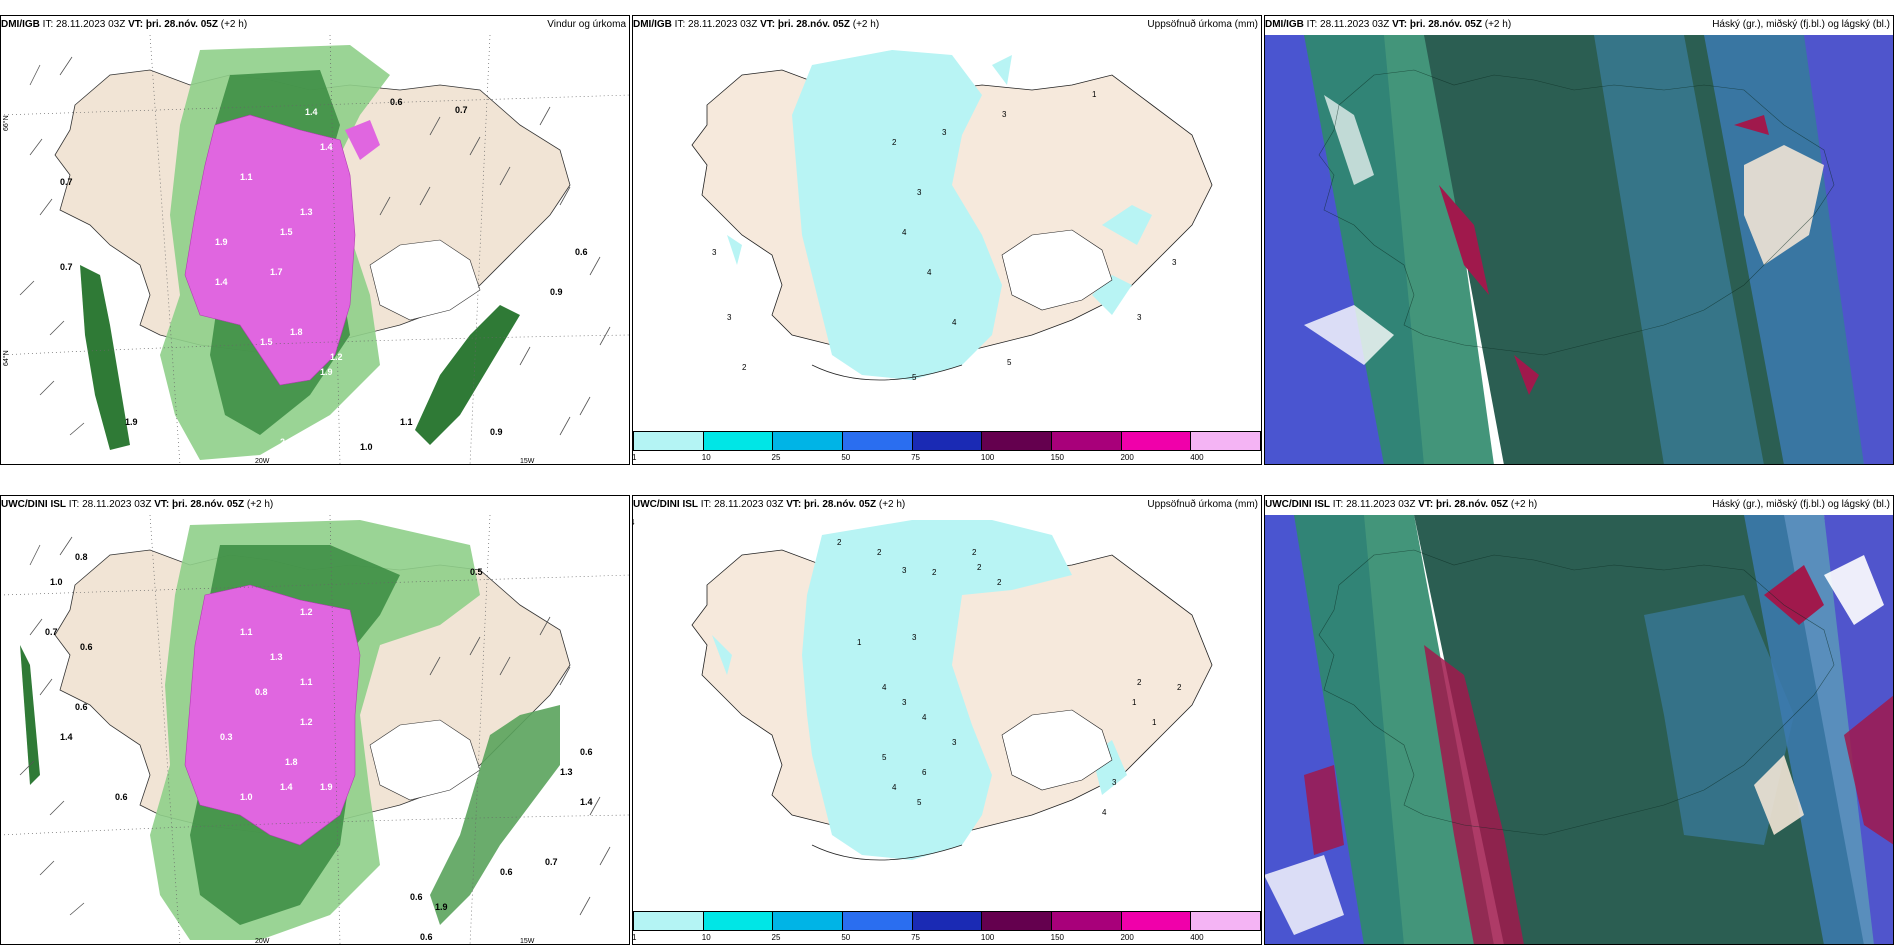 The height and width of the screenshot is (950, 1900). I want to click on svg-text: 1.3, so click(306, 212).